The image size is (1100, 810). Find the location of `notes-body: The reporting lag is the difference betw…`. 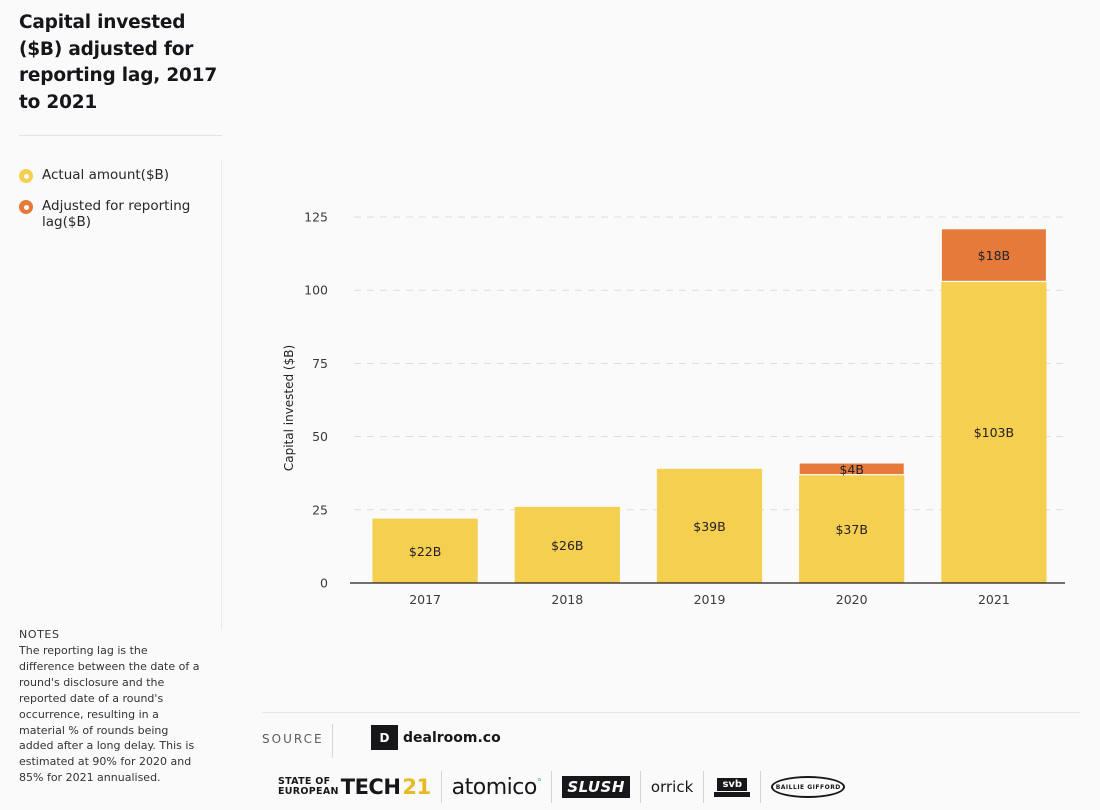

notes-body: The reporting lag is the difference betw… is located at coordinates (109, 714).